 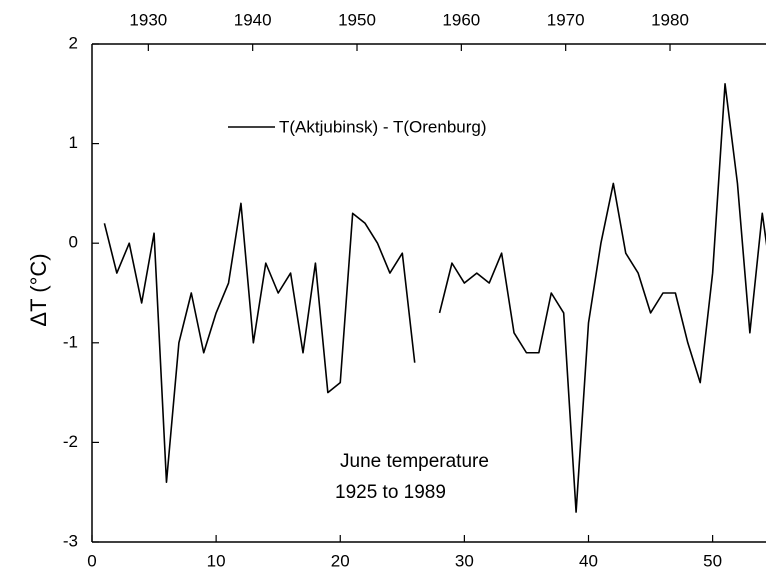 What do you see at coordinates (70, 540) in the screenshot?
I see `y-tick-label: -3` at bounding box center [70, 540].